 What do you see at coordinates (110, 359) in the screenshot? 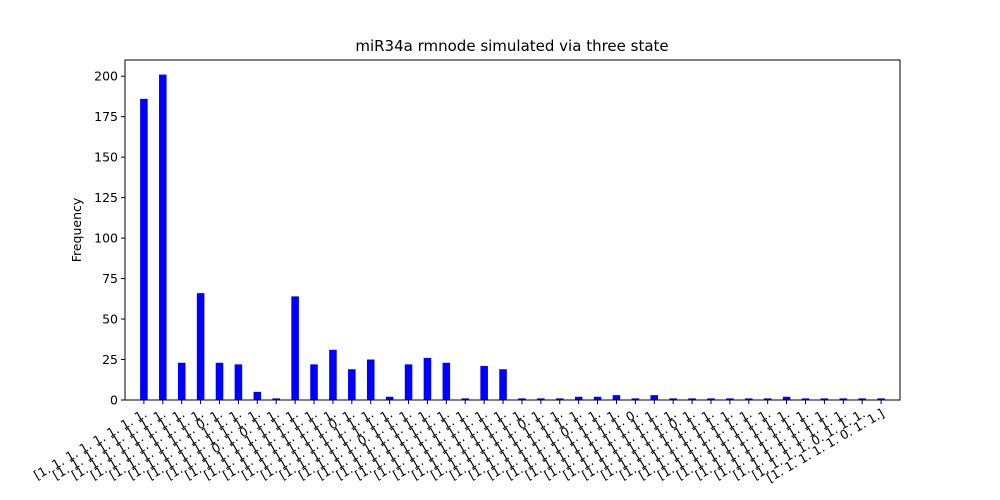
I see `y-tick-label: 25` at bounding box center [110, 359].